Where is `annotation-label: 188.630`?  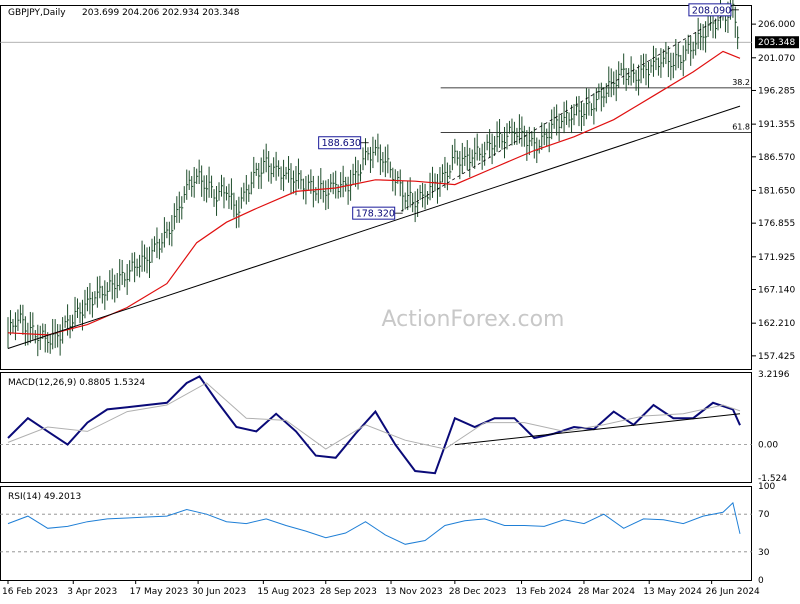 annotation-label: 188.630 is located at coordinates (341, 143).